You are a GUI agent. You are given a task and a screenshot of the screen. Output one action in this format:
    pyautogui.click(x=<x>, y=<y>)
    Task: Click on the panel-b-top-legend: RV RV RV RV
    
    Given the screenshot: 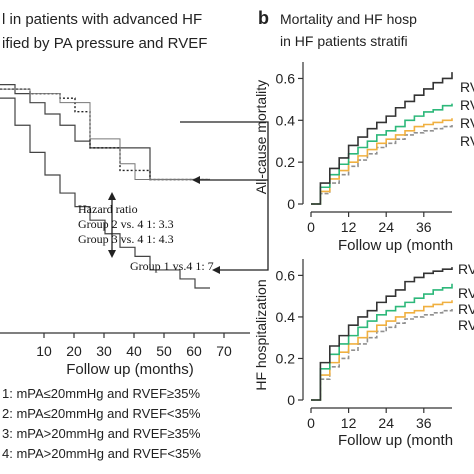 What is the action you would take?
    pyautogui.click(x=467, y=114)
    